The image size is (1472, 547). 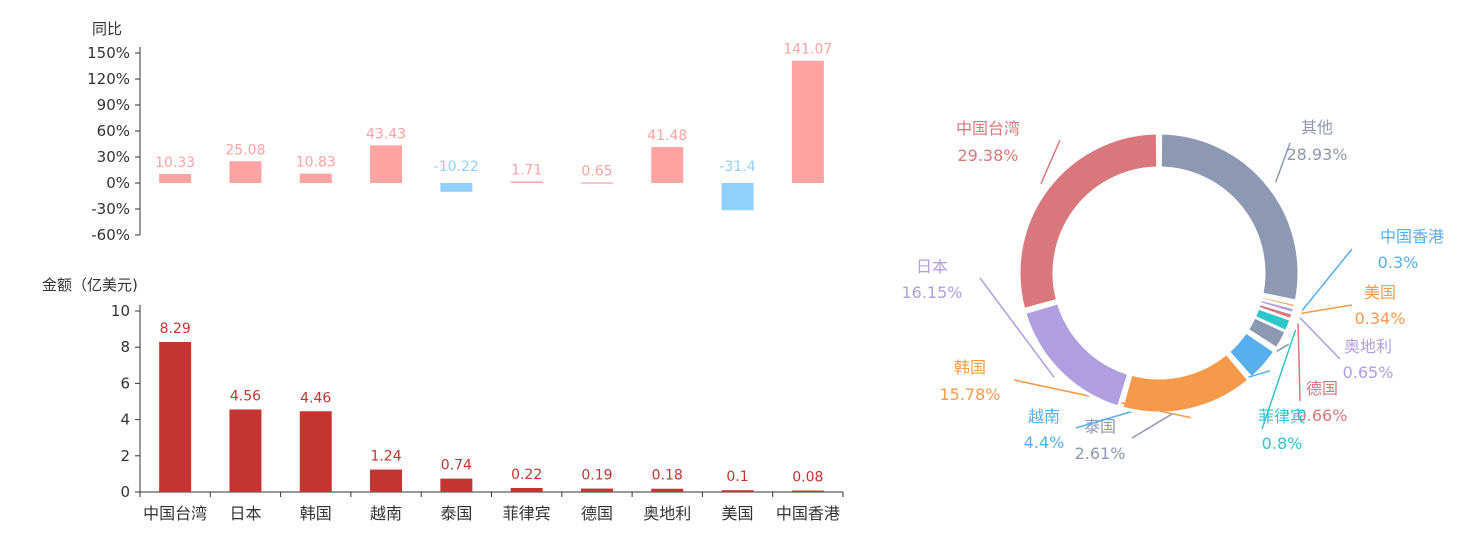 What do you see at coordinates (107, 29) in the screenshot?
I see `yoy-axis-title: 同比` at bounding box center [107, 29].